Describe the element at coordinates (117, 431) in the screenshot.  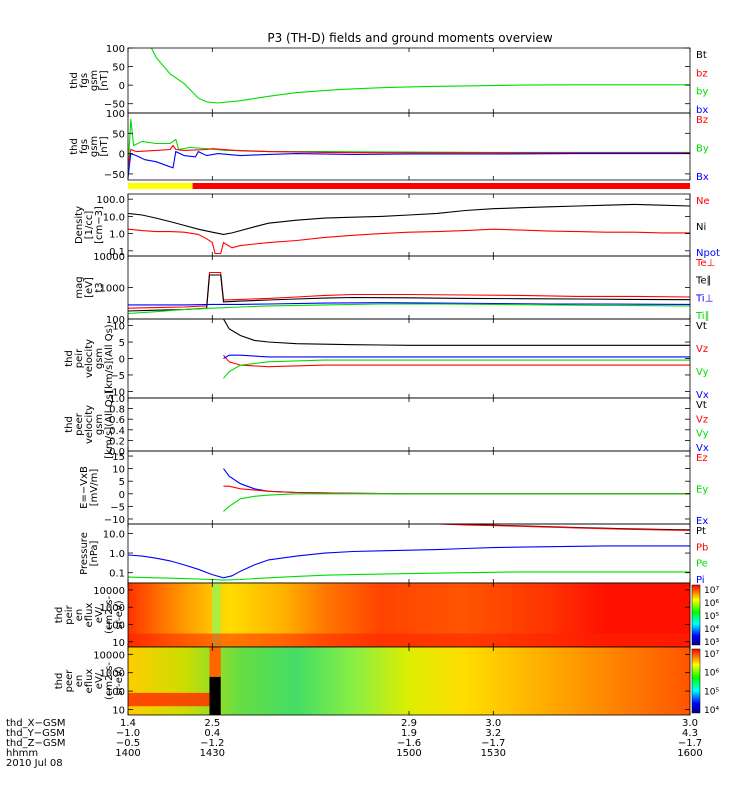
I see `y-tick-label: 0.4` at that location.